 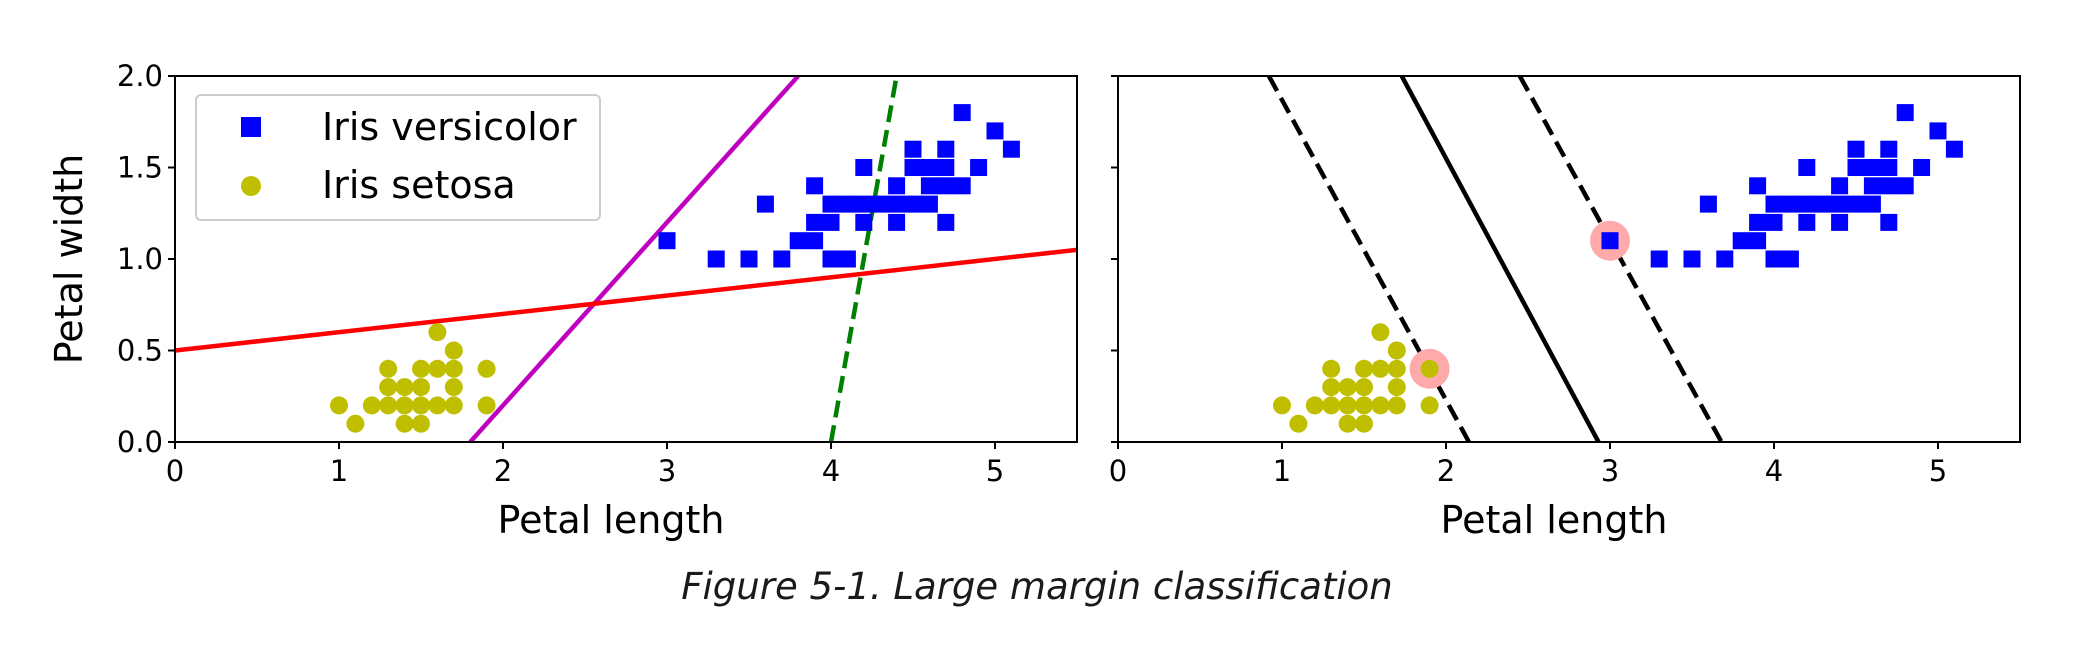 I want to click on x-axis-label: Petal length, so click(x=611, y=520).